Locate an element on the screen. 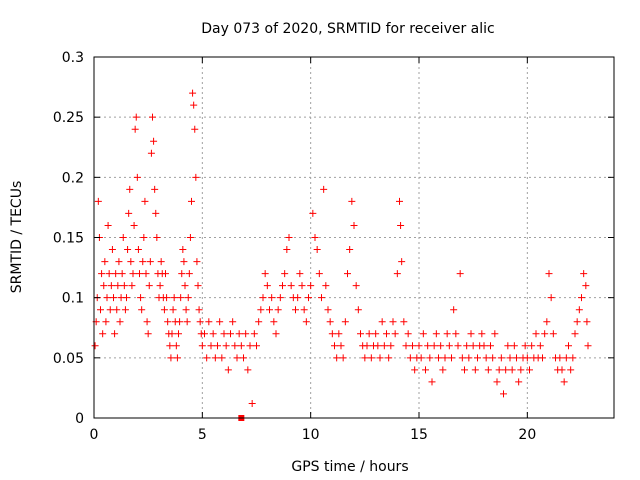 The height and width of the screenshot is (480, 640). x-axis-label: GPS time / hours is located at coordinates (349, 467).